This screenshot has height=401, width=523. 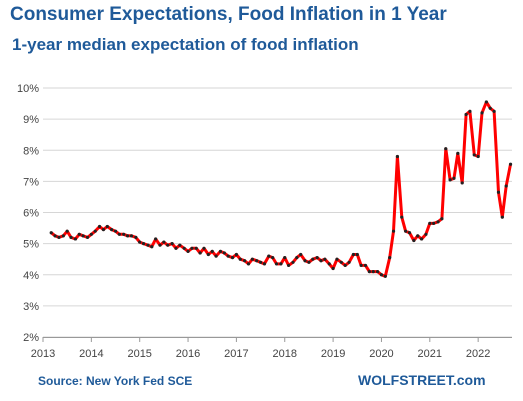 I want to click on source-note: Source: New York Fed SCE, so click(x=115, y=381).